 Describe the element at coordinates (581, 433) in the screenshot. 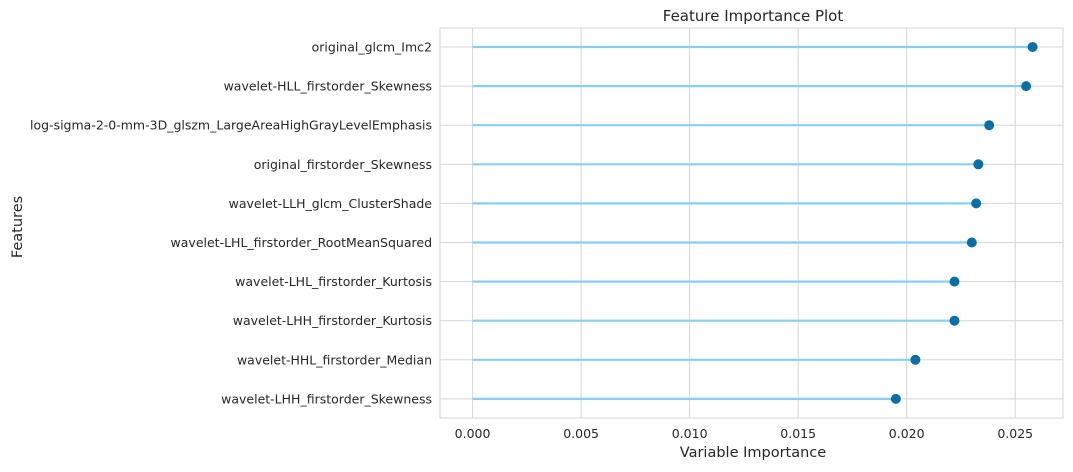

I see `x-tick-label: 0.005` at that location.